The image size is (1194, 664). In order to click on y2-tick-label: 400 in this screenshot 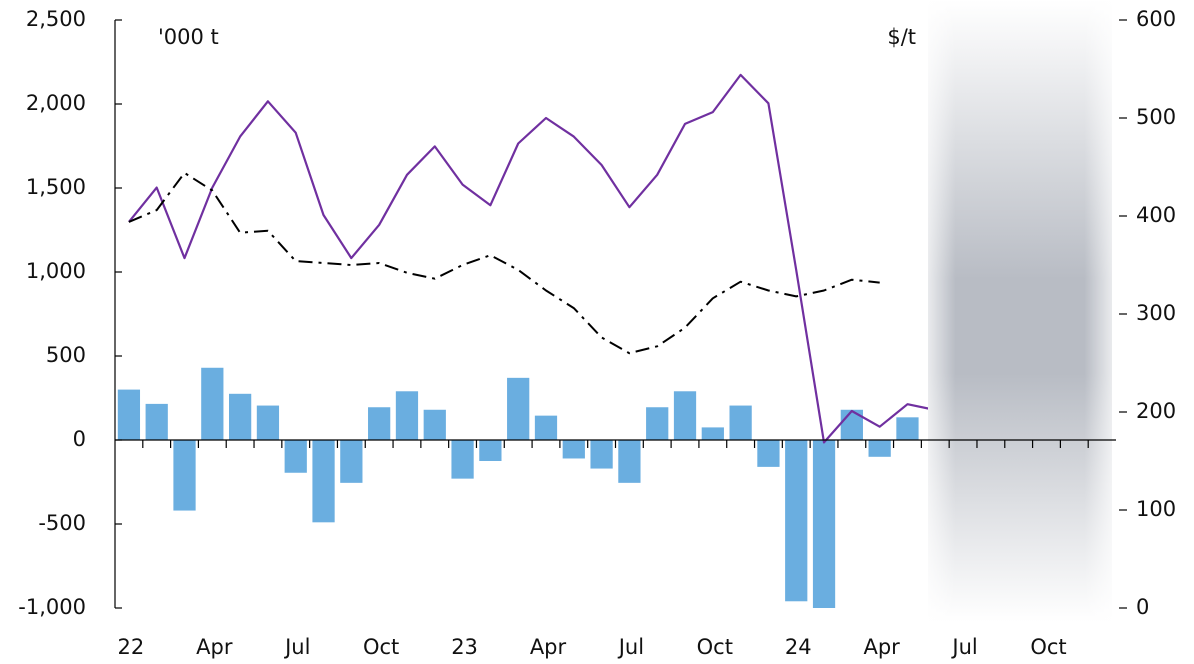, I will do `click(1156, 215)`.